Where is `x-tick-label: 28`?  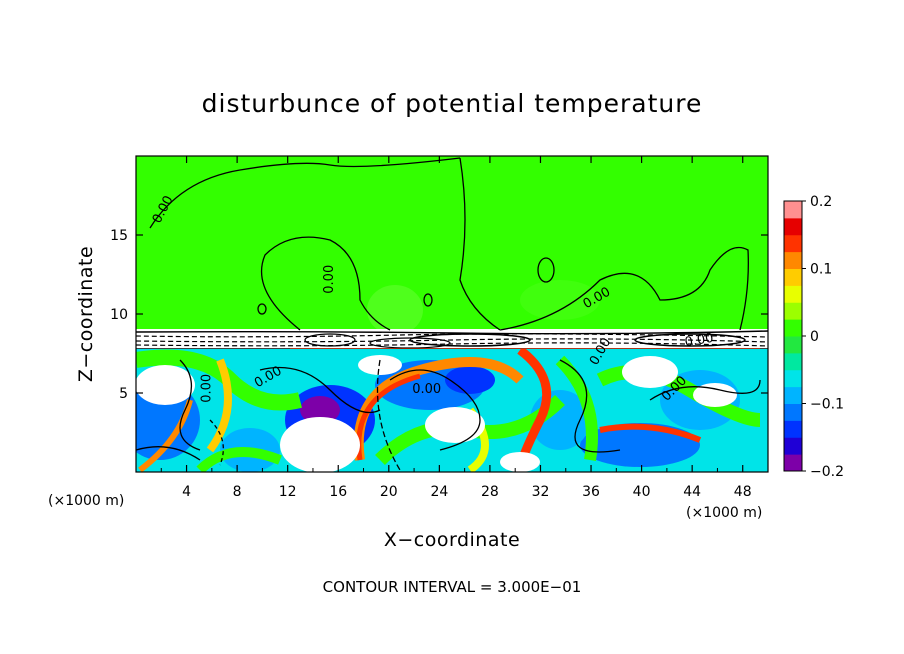 x-tick-label: 28 is located at coordinates (490, 492).